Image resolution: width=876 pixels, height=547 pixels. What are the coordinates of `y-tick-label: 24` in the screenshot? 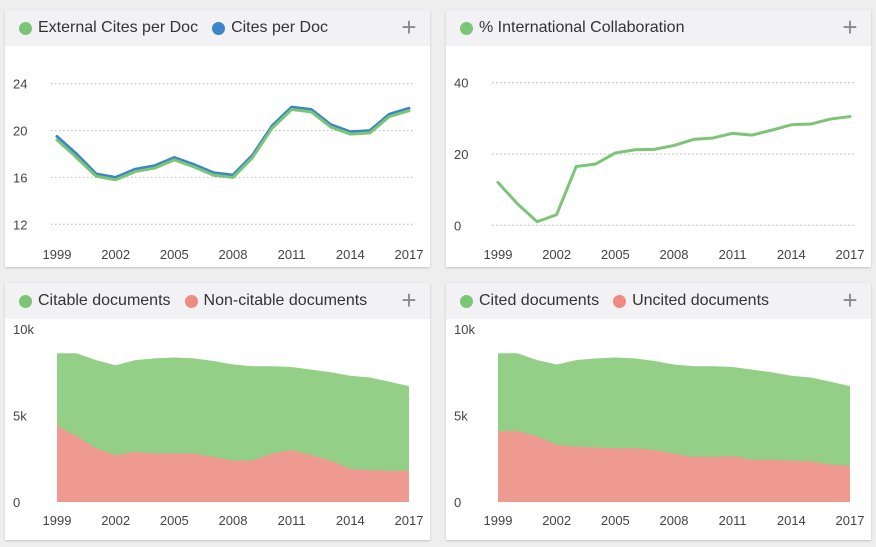 It's located at (20, 84).